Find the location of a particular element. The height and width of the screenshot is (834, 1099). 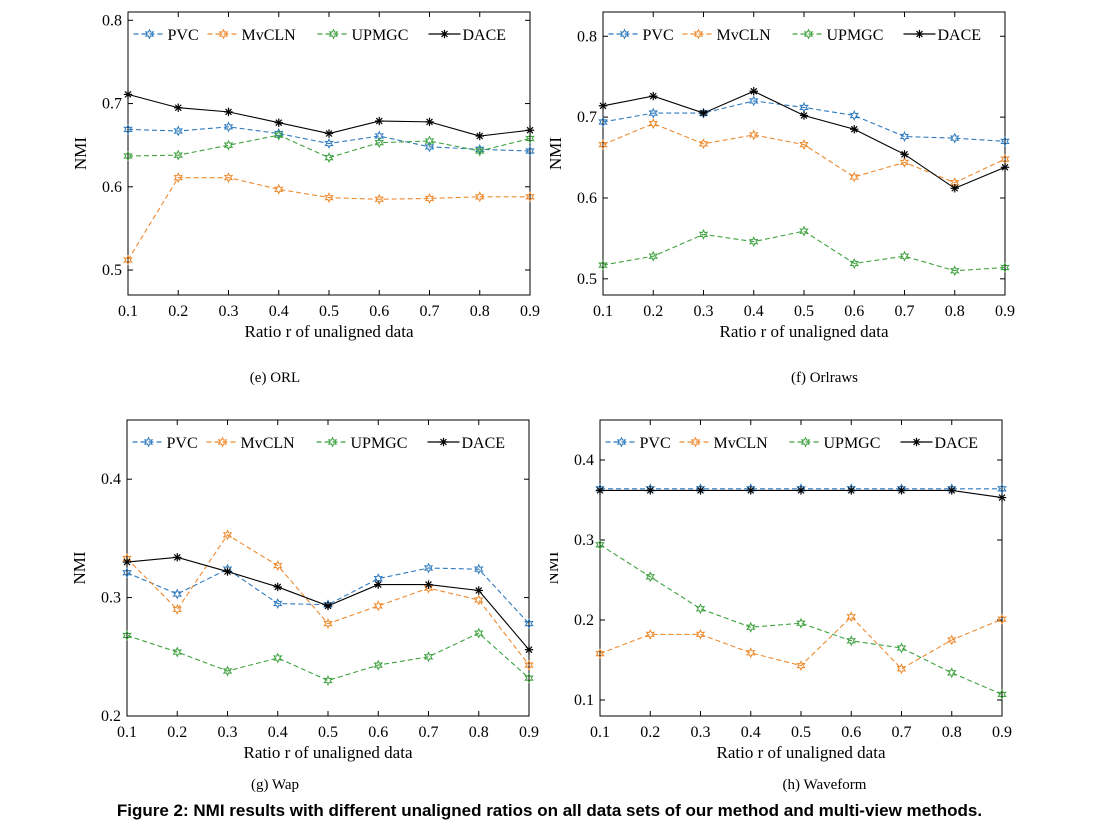

series-upmgc is located at coordinates (329, 146).